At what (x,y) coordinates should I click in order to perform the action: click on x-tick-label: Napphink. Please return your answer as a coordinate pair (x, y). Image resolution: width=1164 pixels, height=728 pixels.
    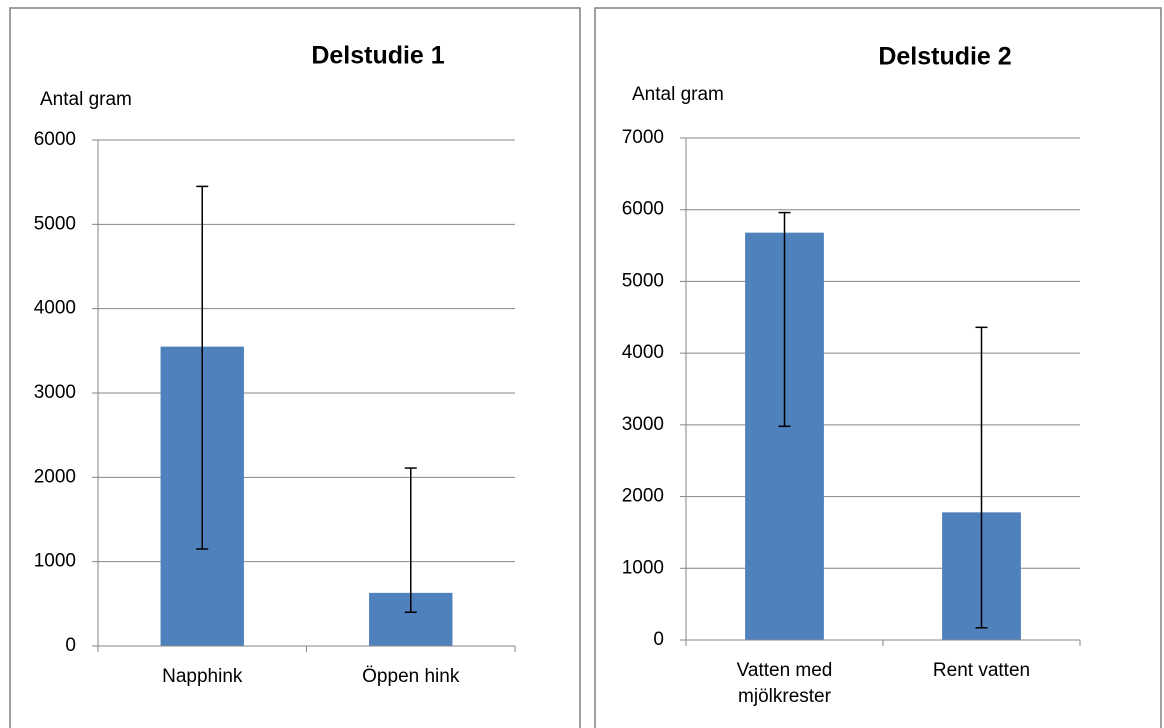
    Looking at the image, I should click on (202, 676).